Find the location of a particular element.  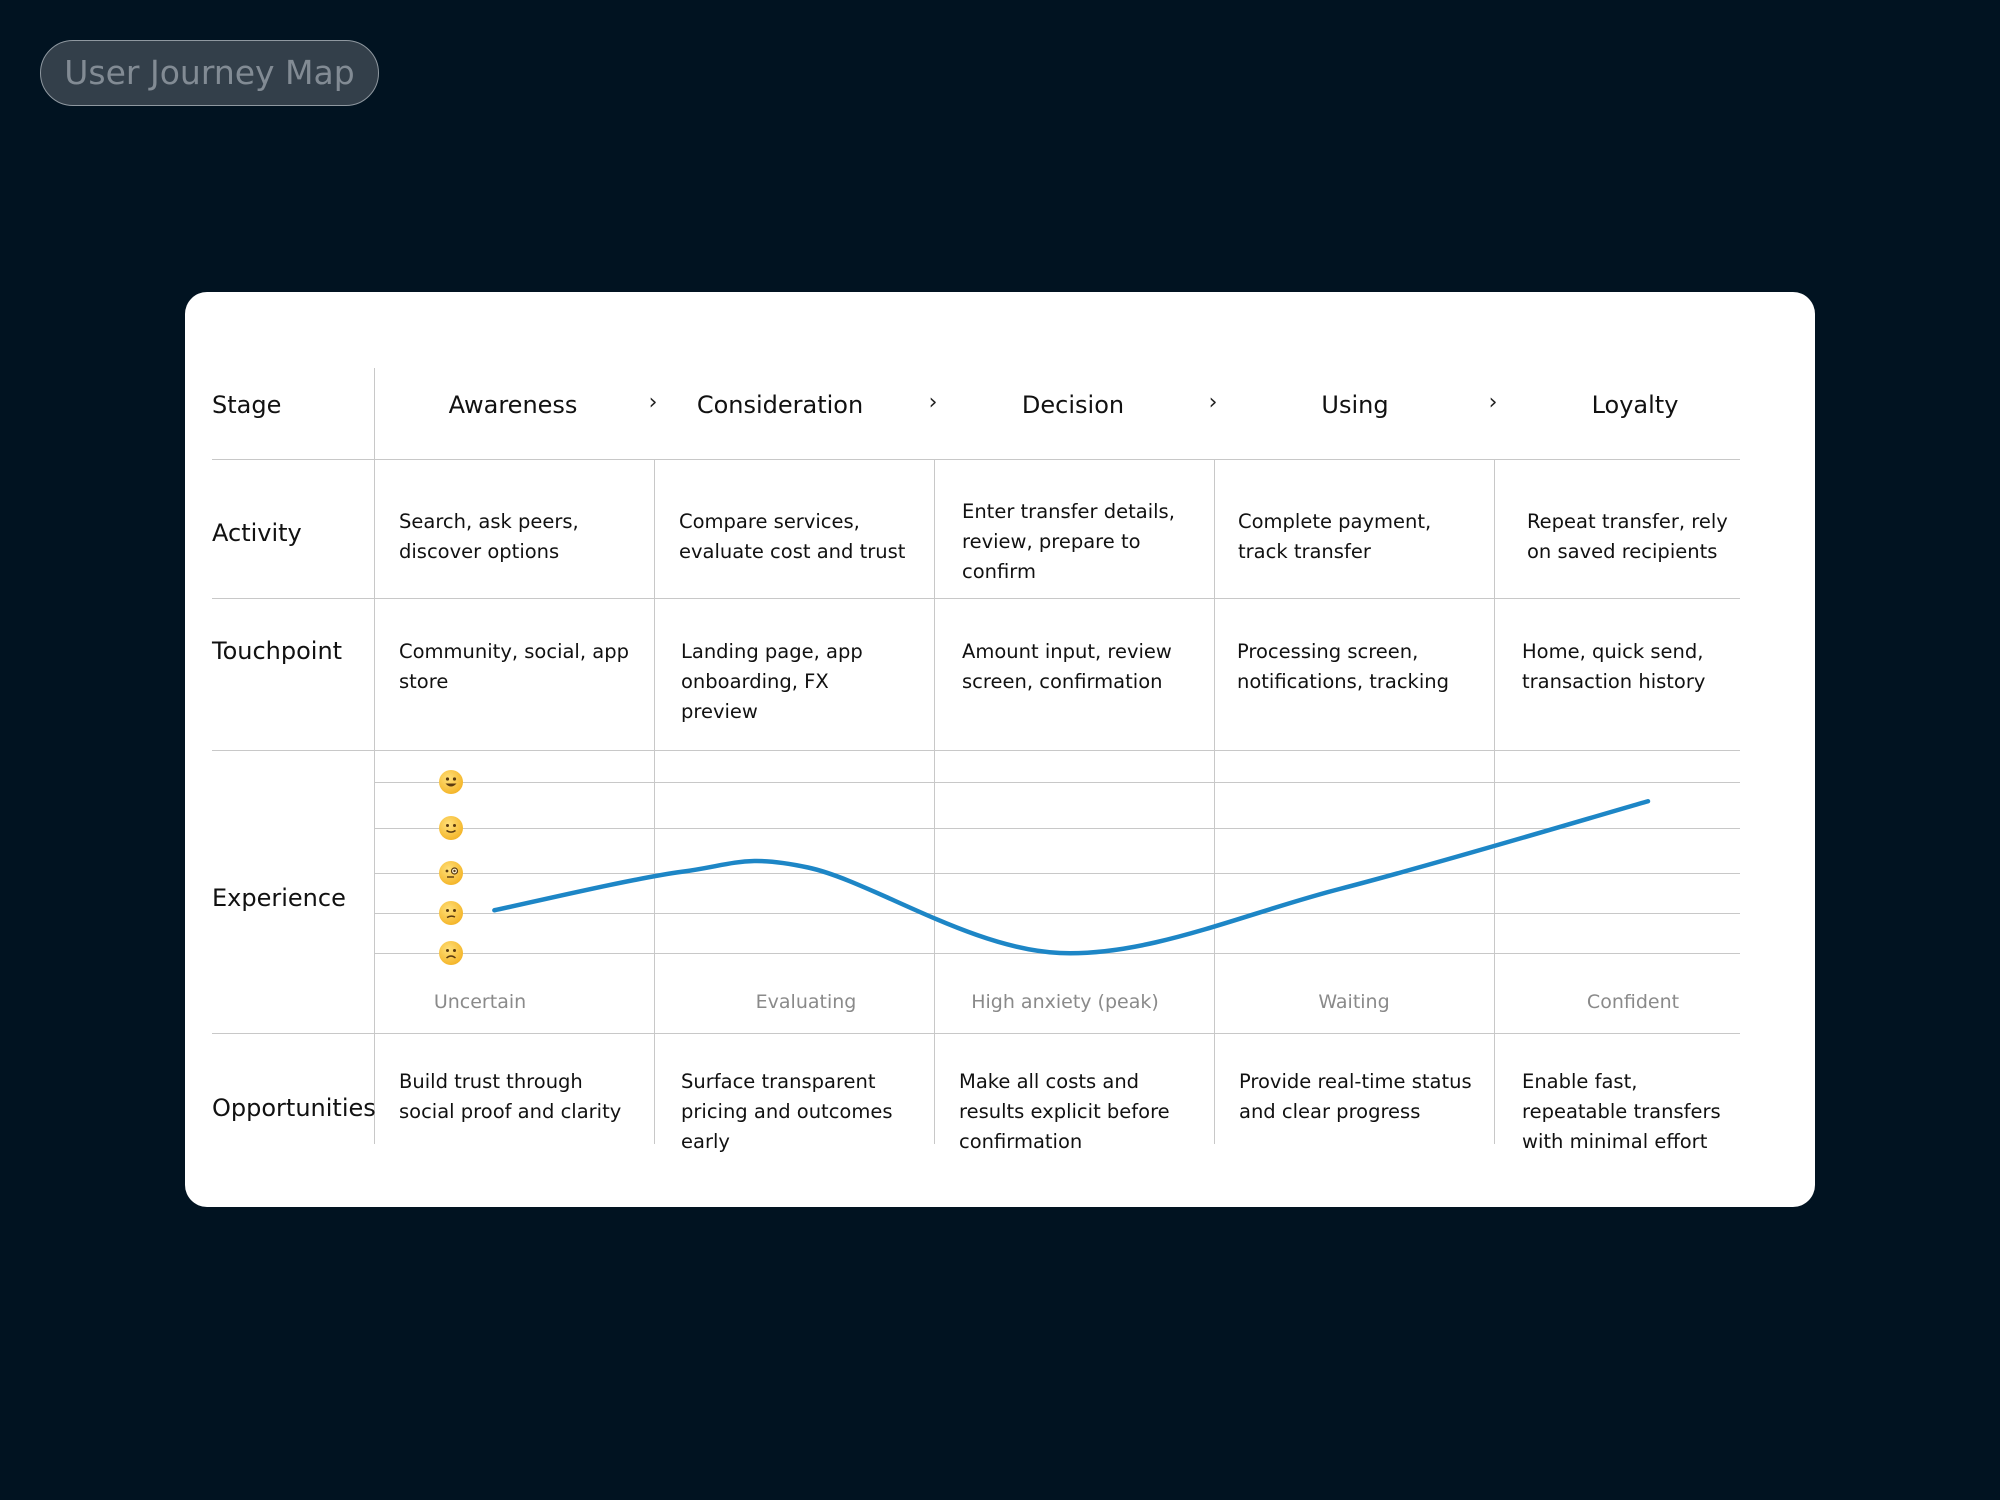

row-label-activity: Activity is located at coordinates (257, 533).